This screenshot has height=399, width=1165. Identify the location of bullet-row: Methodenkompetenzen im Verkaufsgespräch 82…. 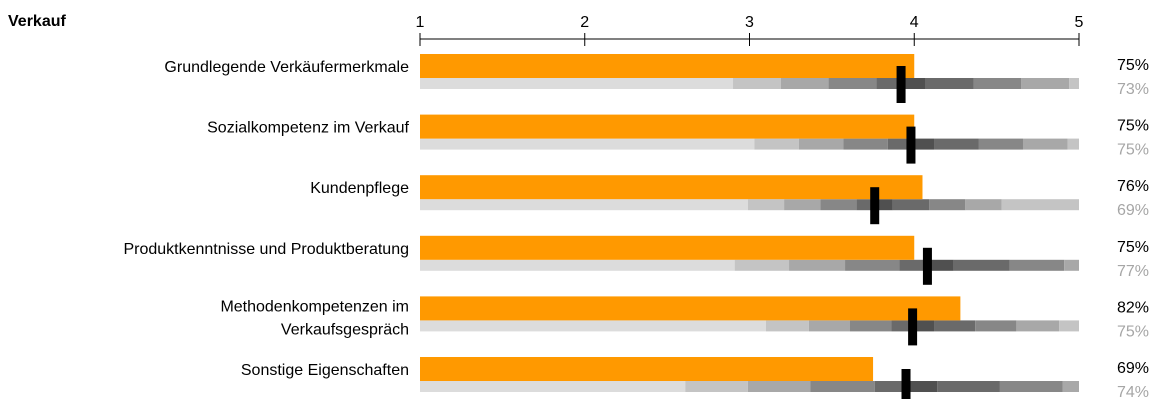
(684, 321).